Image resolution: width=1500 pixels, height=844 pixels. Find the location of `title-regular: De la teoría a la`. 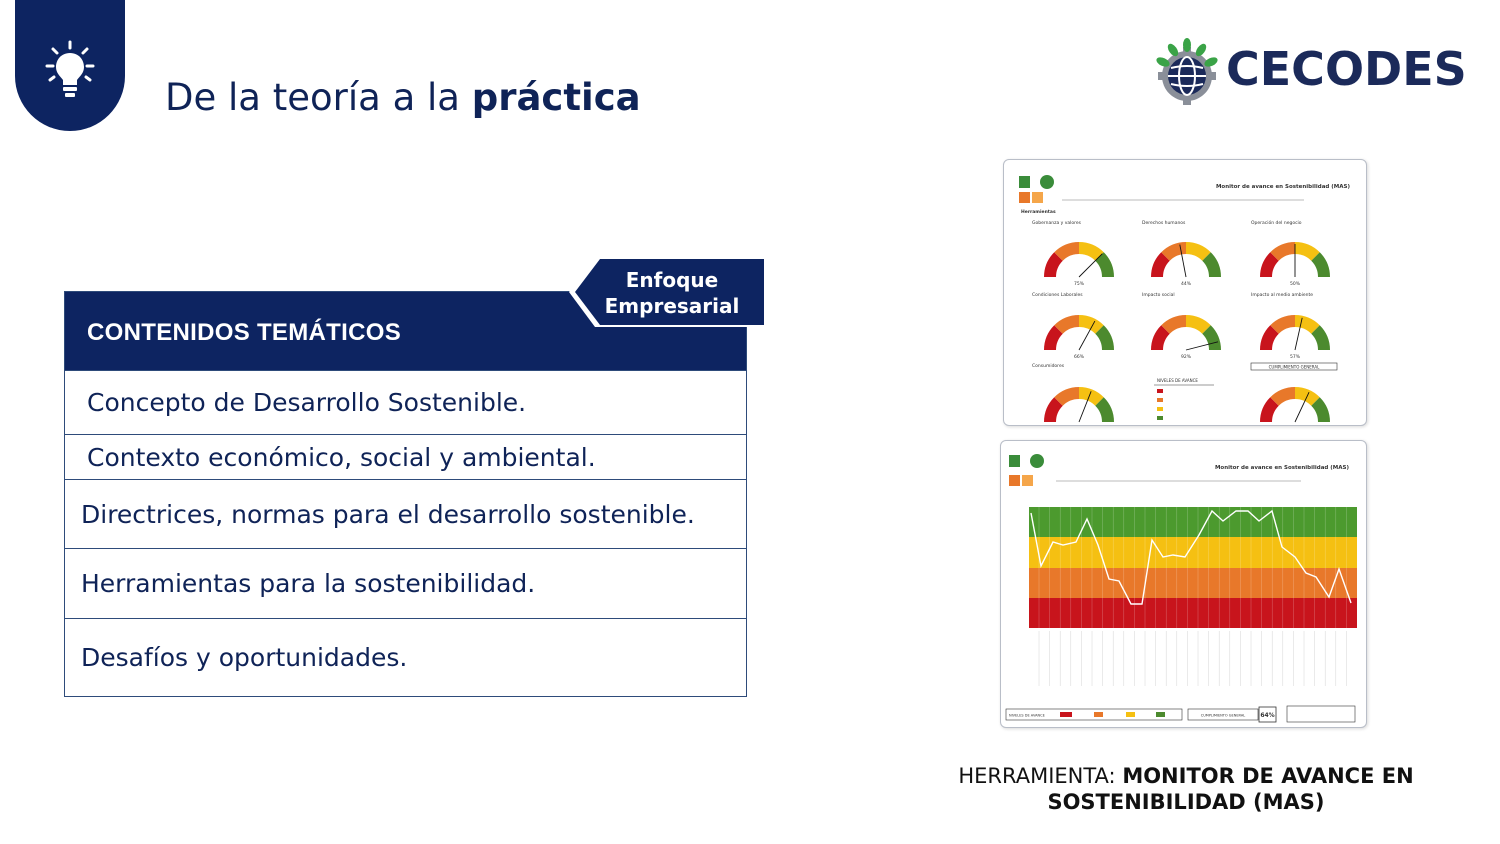

title-regular: De la teoría a la is located at coordinates (318, 97).